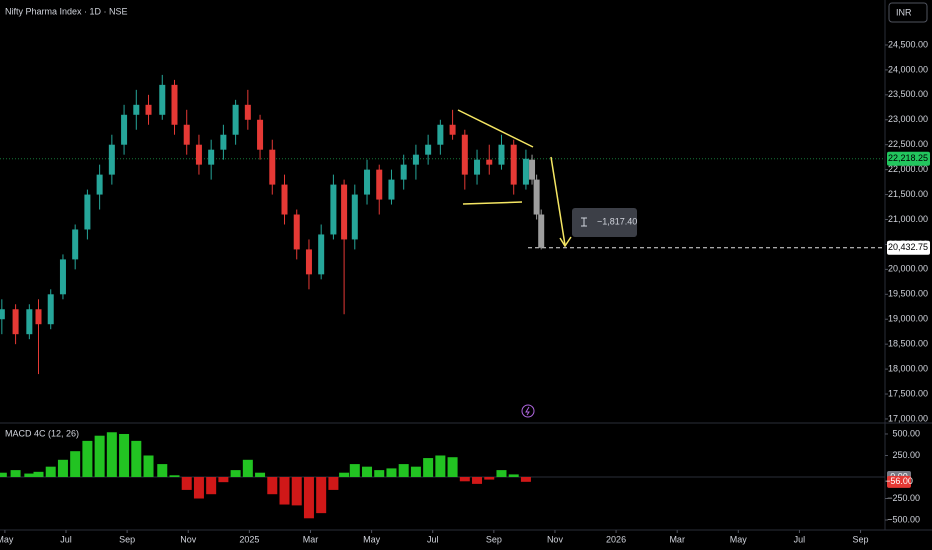  Describe the element at coordinates (904, 12) in the screenshot. I see `currency-label: INR` at that location.